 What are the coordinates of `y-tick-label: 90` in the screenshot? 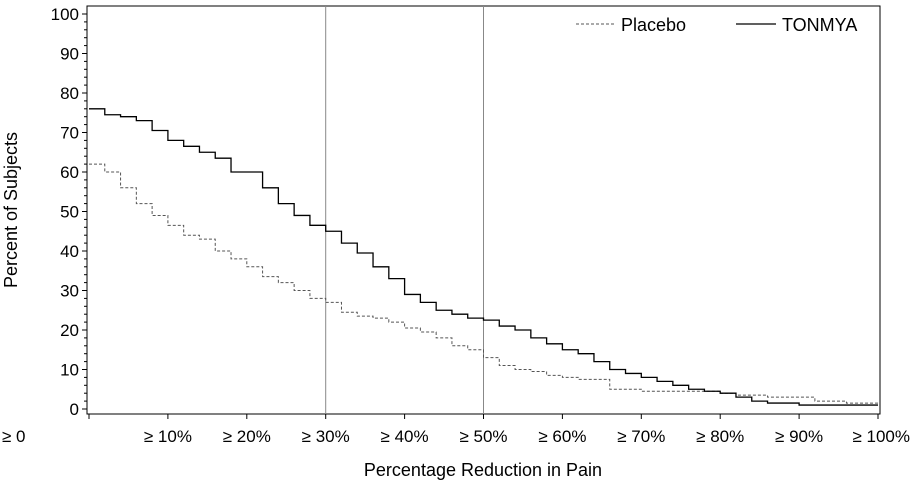 It's located at (69, 54).